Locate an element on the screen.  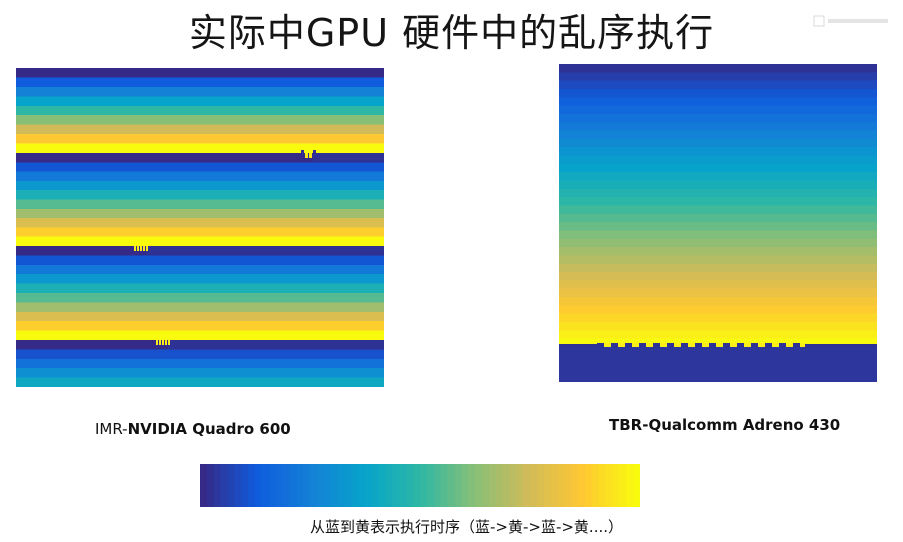
tbr-seam is located at coordinates (841, 345).